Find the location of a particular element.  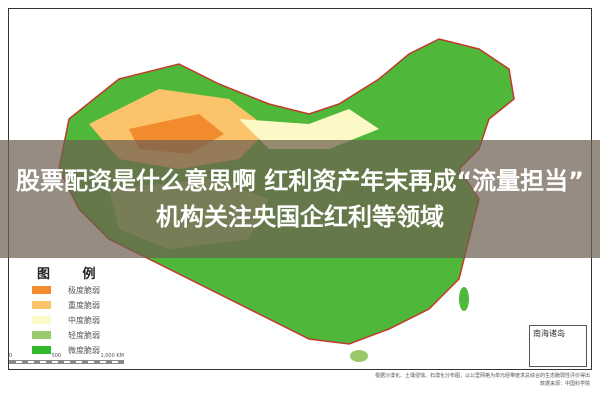

taiwan-island is located at coordinates (464, 299).